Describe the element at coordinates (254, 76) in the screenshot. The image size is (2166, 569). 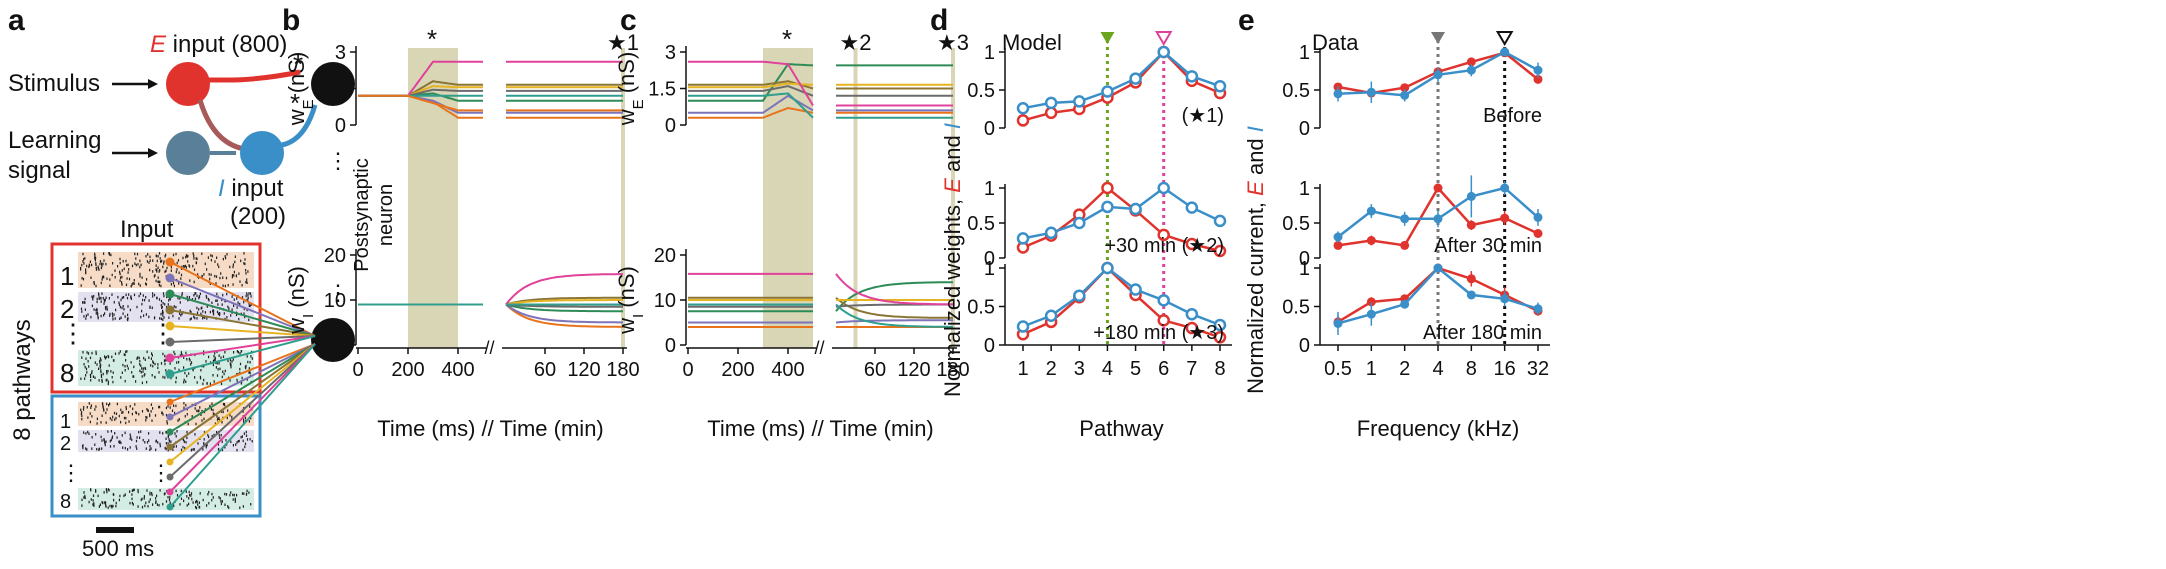
I see `e-projection` at that location.